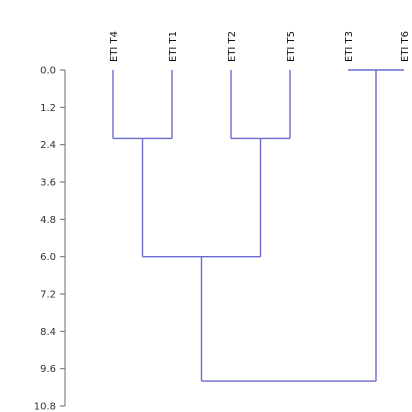  What do you see at coordinates (349, 46) in the screenshot?
I see `leaf-label: ETI T3` at bounding box center [349, 46].